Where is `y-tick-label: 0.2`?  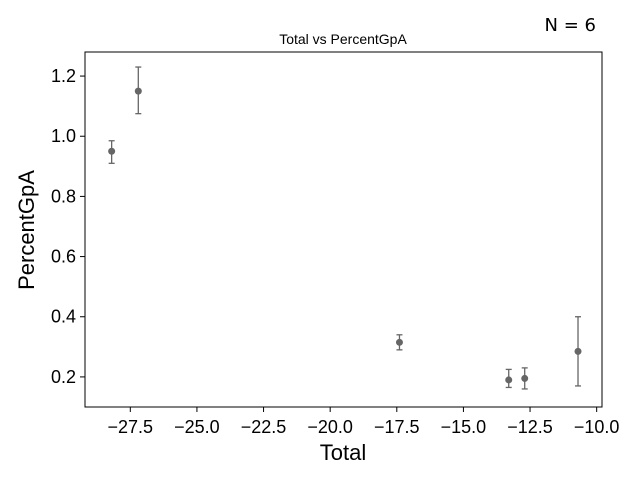
y-tick-label: 0.2 is located at coordinates (63, 377).